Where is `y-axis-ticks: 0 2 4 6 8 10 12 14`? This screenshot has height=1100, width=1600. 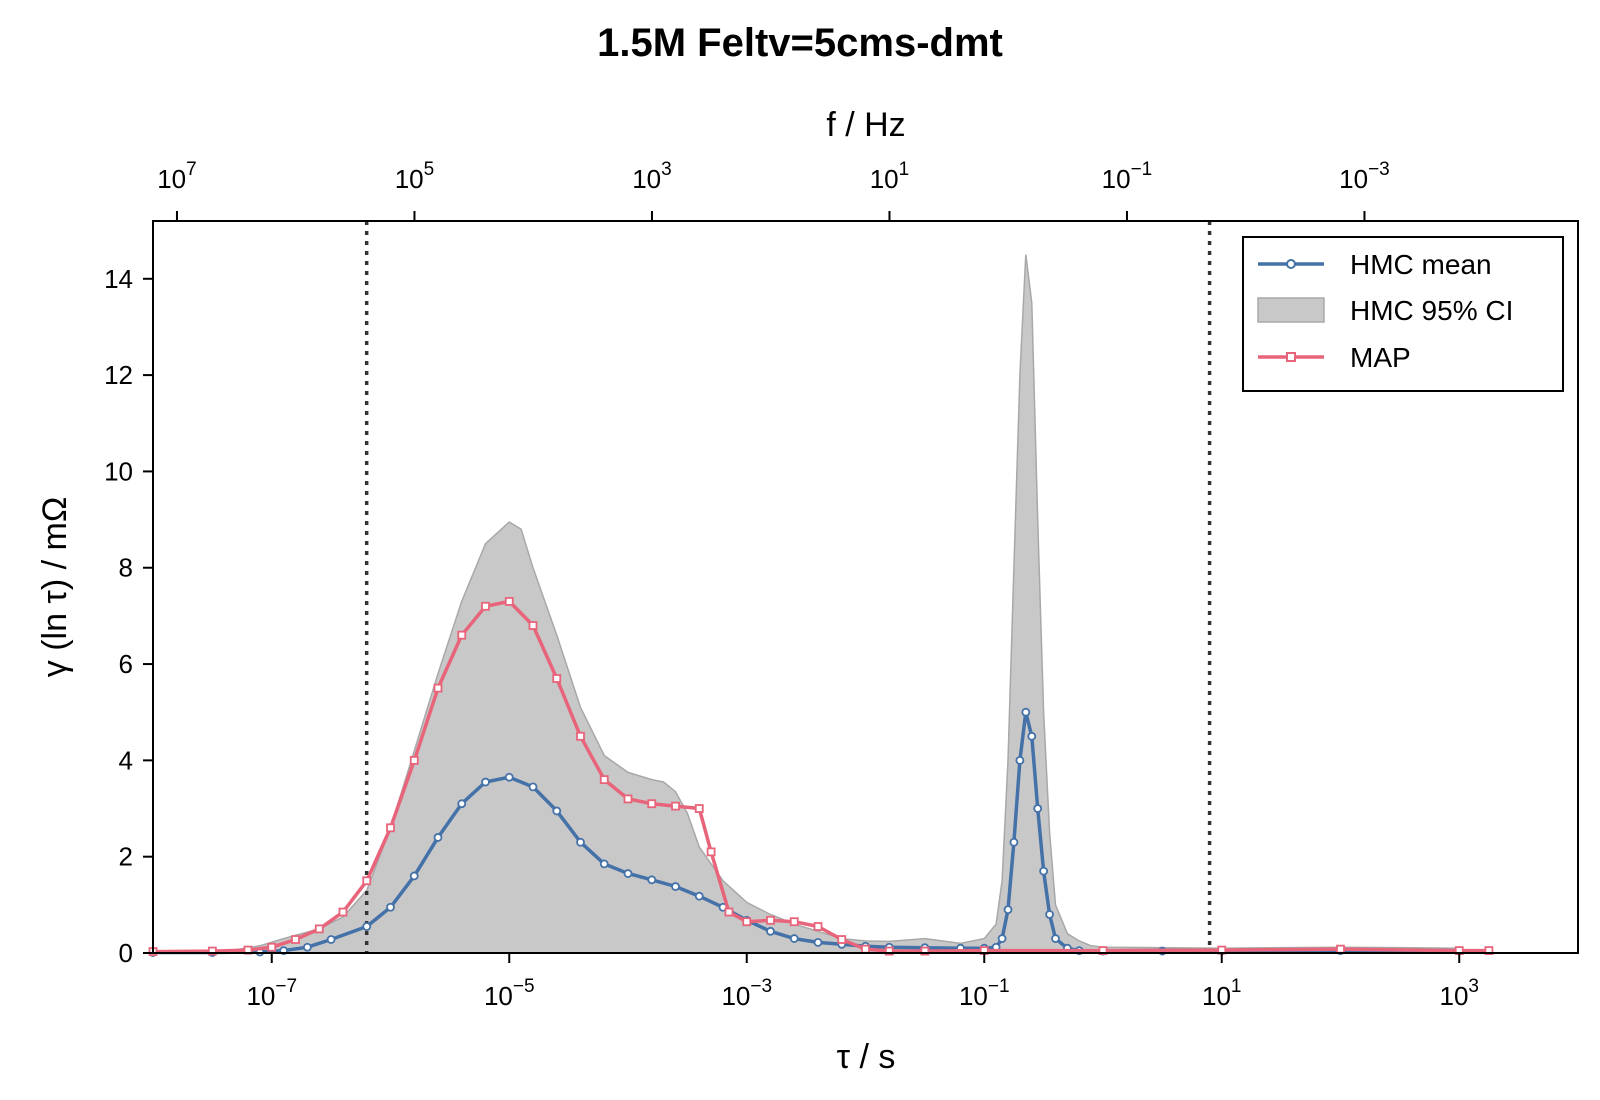
y-axis-ticks: 0 2 4 6 8 10 12 14 is located at coordinates (128, 616).